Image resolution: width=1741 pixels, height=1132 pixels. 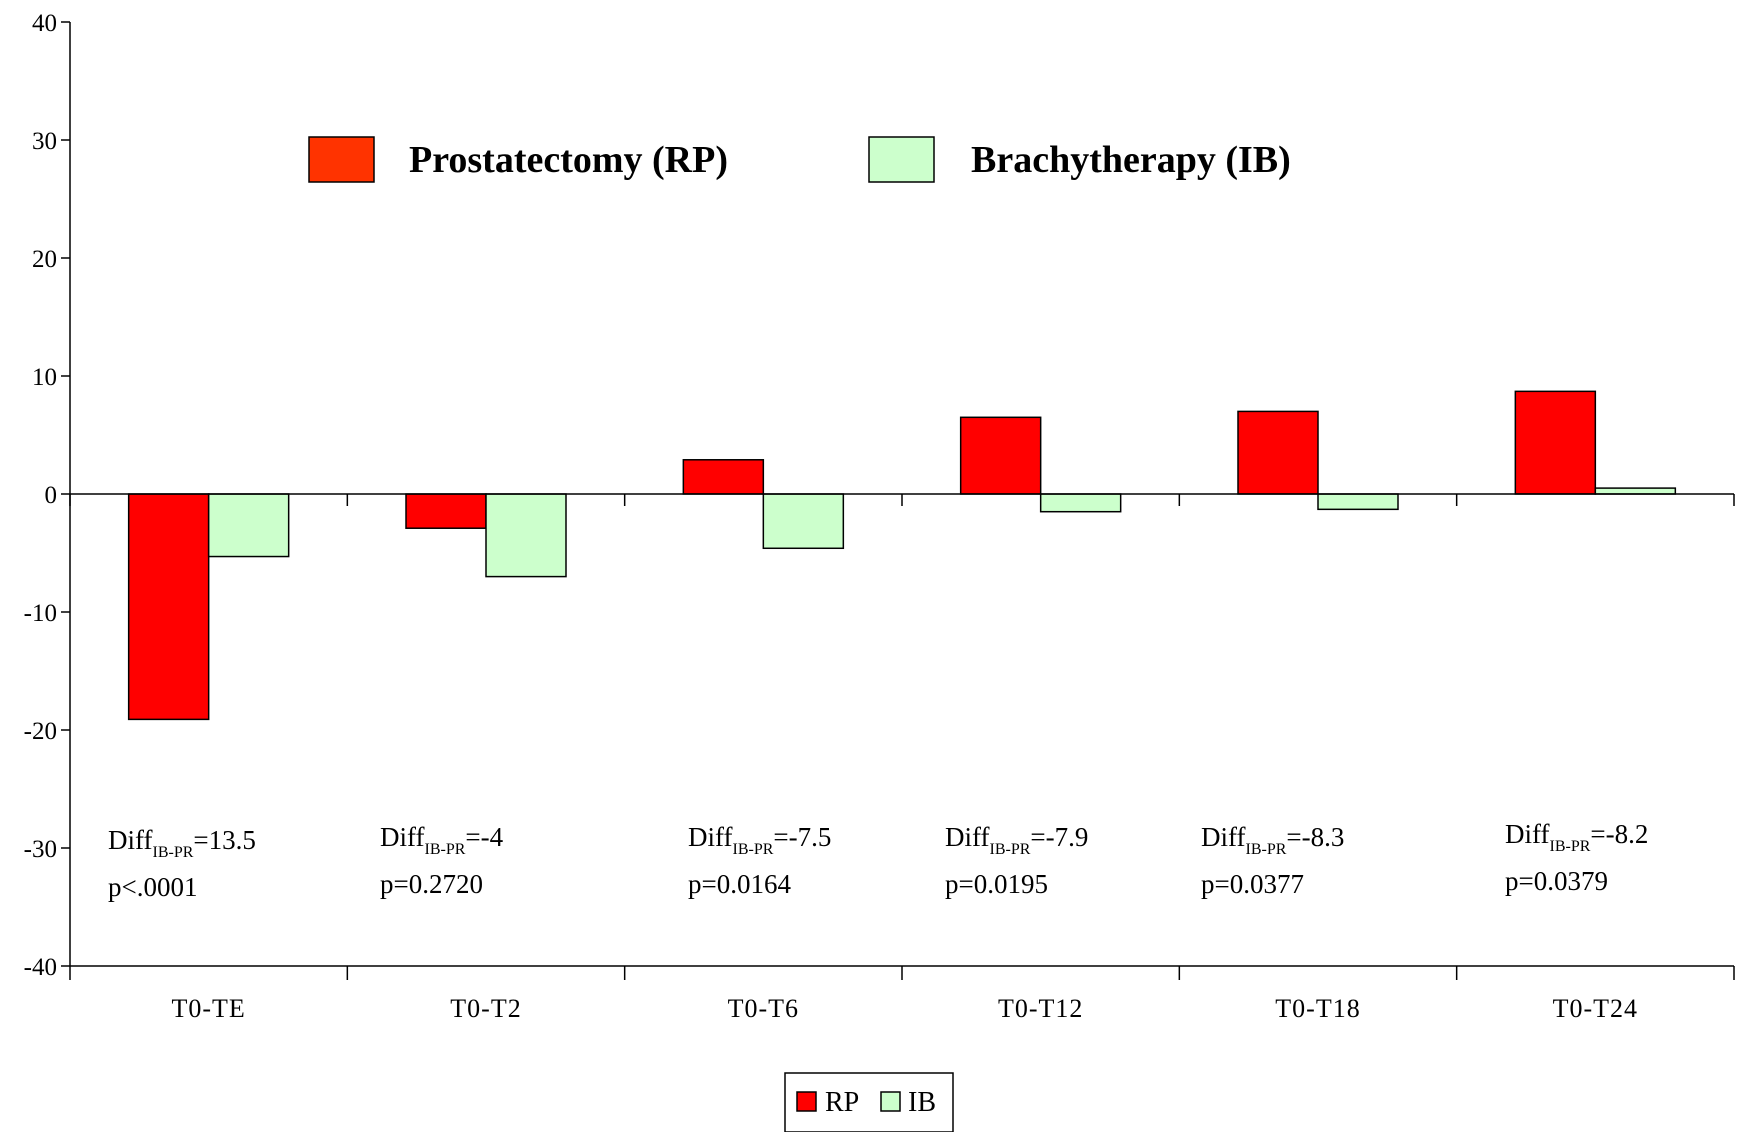 I want to click on bar-rp-t0-t12, so click(x=1000, y=455).